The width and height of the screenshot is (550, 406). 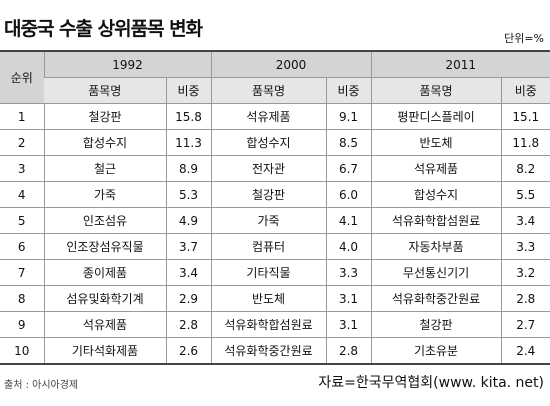 I want to click on share: 6.7, so click(x=348, y=168).